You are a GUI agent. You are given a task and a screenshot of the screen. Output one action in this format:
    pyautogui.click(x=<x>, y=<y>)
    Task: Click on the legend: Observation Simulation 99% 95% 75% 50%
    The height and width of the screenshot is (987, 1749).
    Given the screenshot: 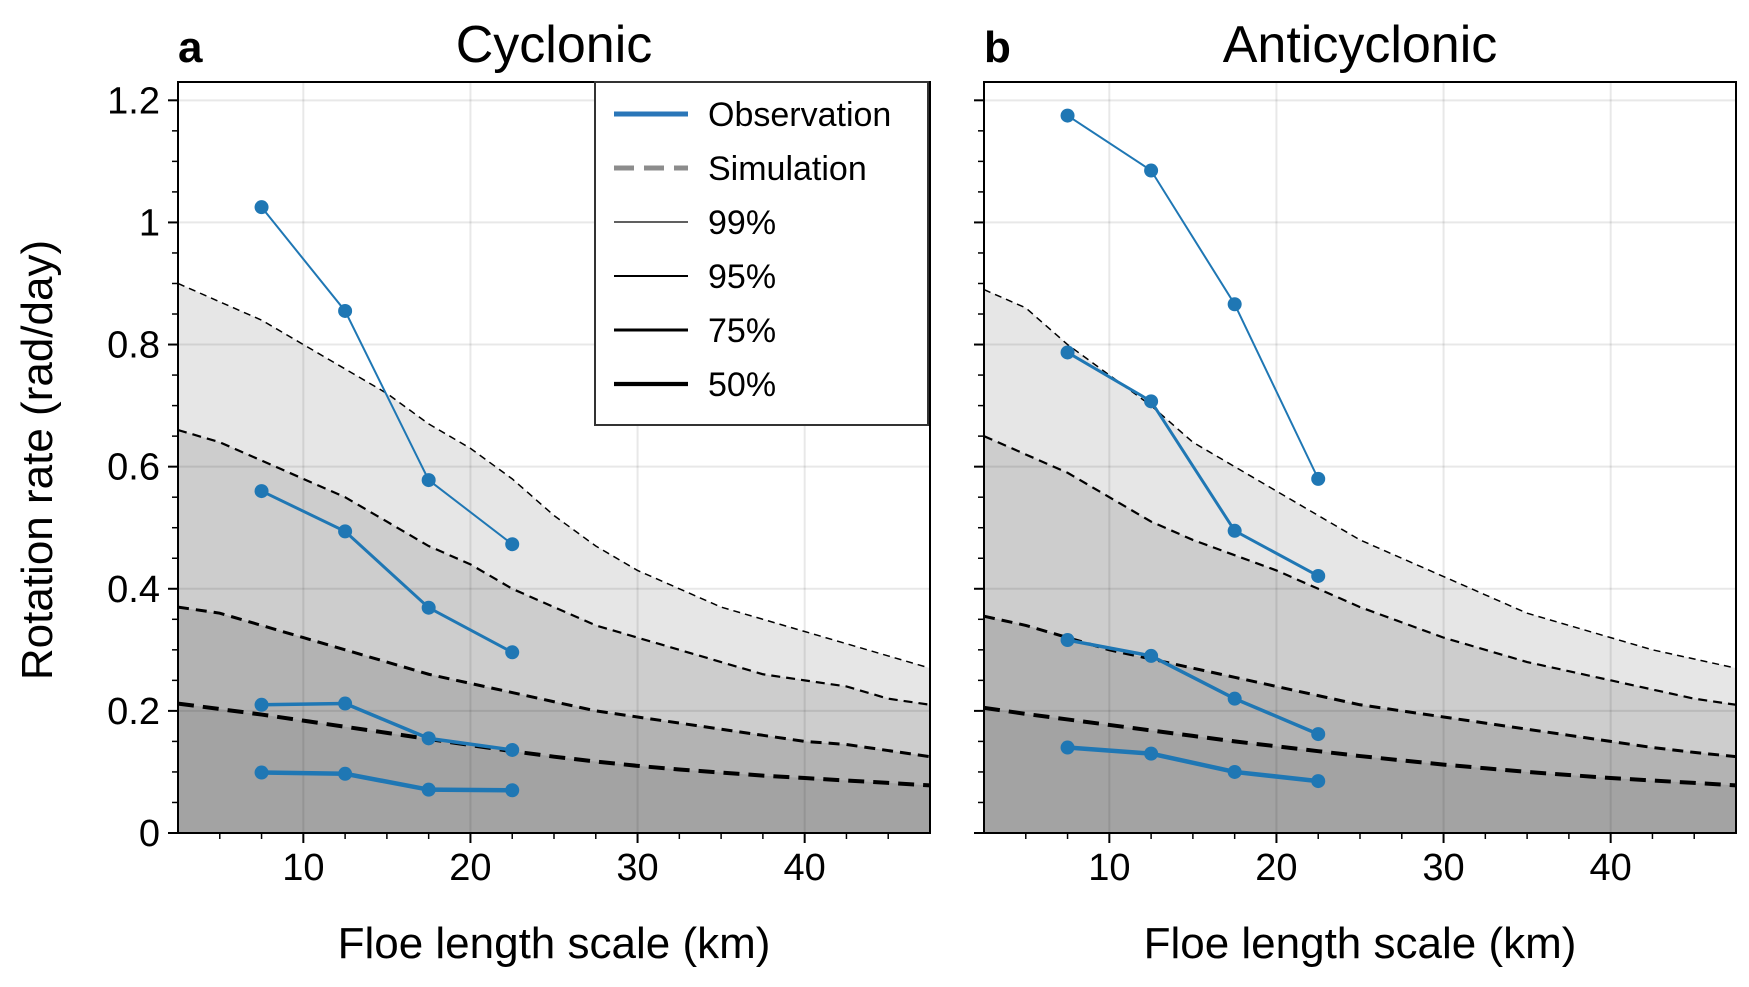 What is the action you would take?
    pyautogui.click(x=761, y=253)
    